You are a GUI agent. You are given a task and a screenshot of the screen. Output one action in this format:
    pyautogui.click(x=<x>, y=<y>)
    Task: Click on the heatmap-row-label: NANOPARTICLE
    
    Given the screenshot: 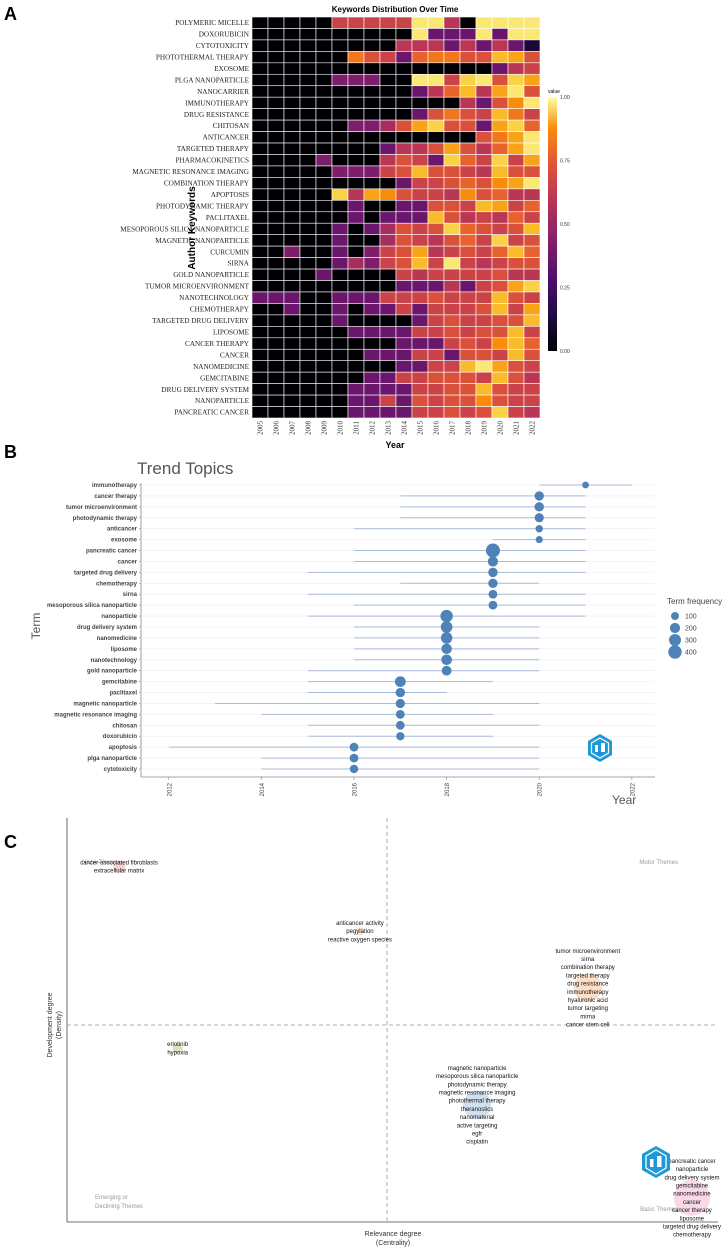 What is the action you would take?
    pyautogui.click(x=222, y=401)
    